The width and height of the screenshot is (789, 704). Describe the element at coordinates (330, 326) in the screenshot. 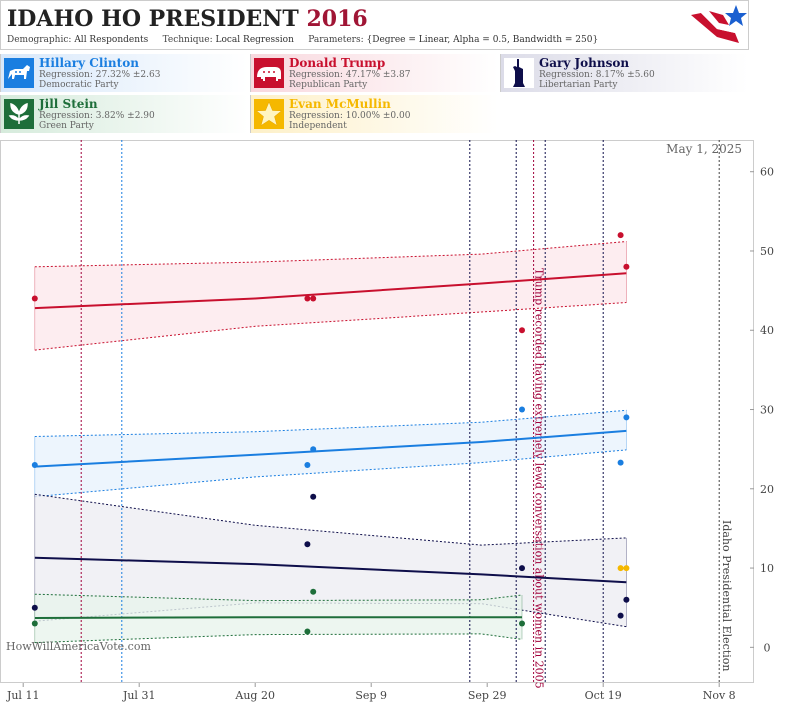

I see `donald-trump-lower-bound` at that location.